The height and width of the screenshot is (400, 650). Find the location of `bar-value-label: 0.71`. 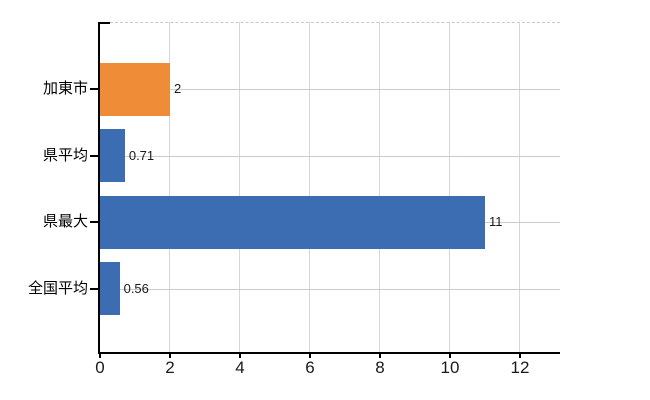

bar-value-label: 0.71 is located at coordinates (141, 155).